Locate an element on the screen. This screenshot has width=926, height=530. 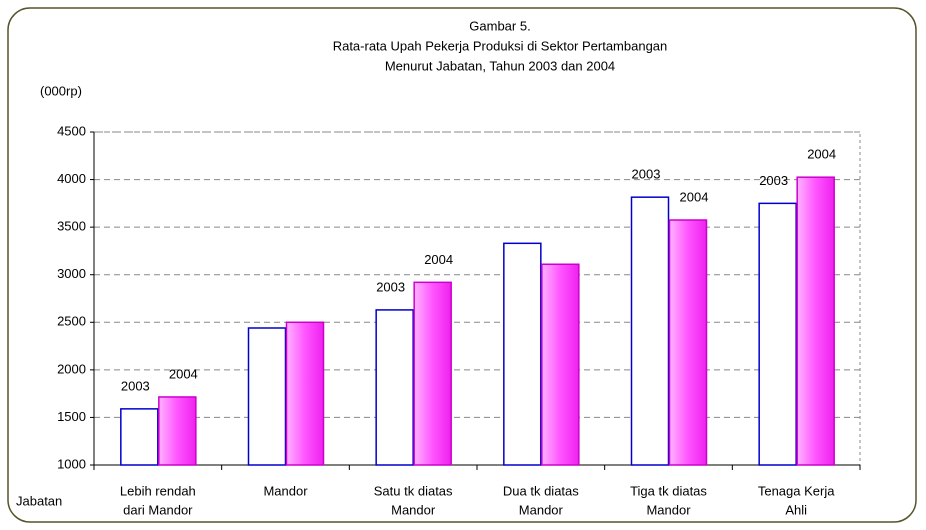
y-tick-label: 2500 is located at coordinates (71, 321).